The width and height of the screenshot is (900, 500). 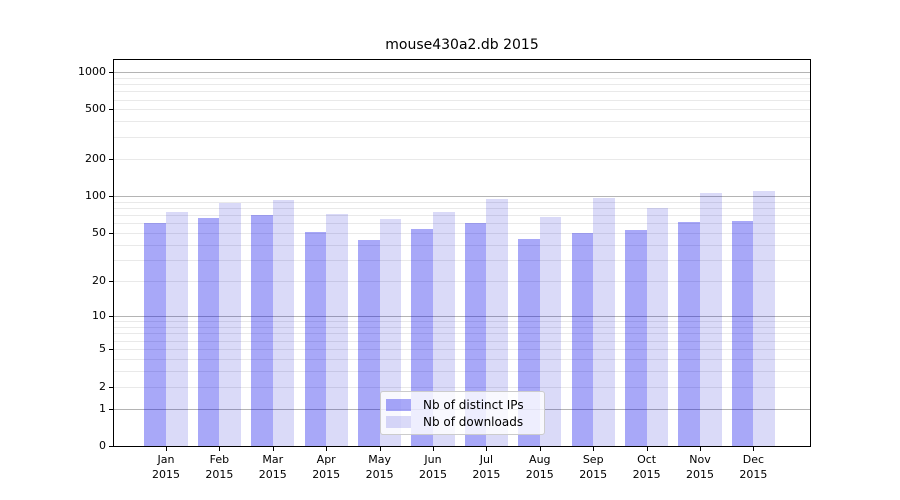 I want to click on legend-item-downloads: Nb of downloads, so click(x=461, y=422).